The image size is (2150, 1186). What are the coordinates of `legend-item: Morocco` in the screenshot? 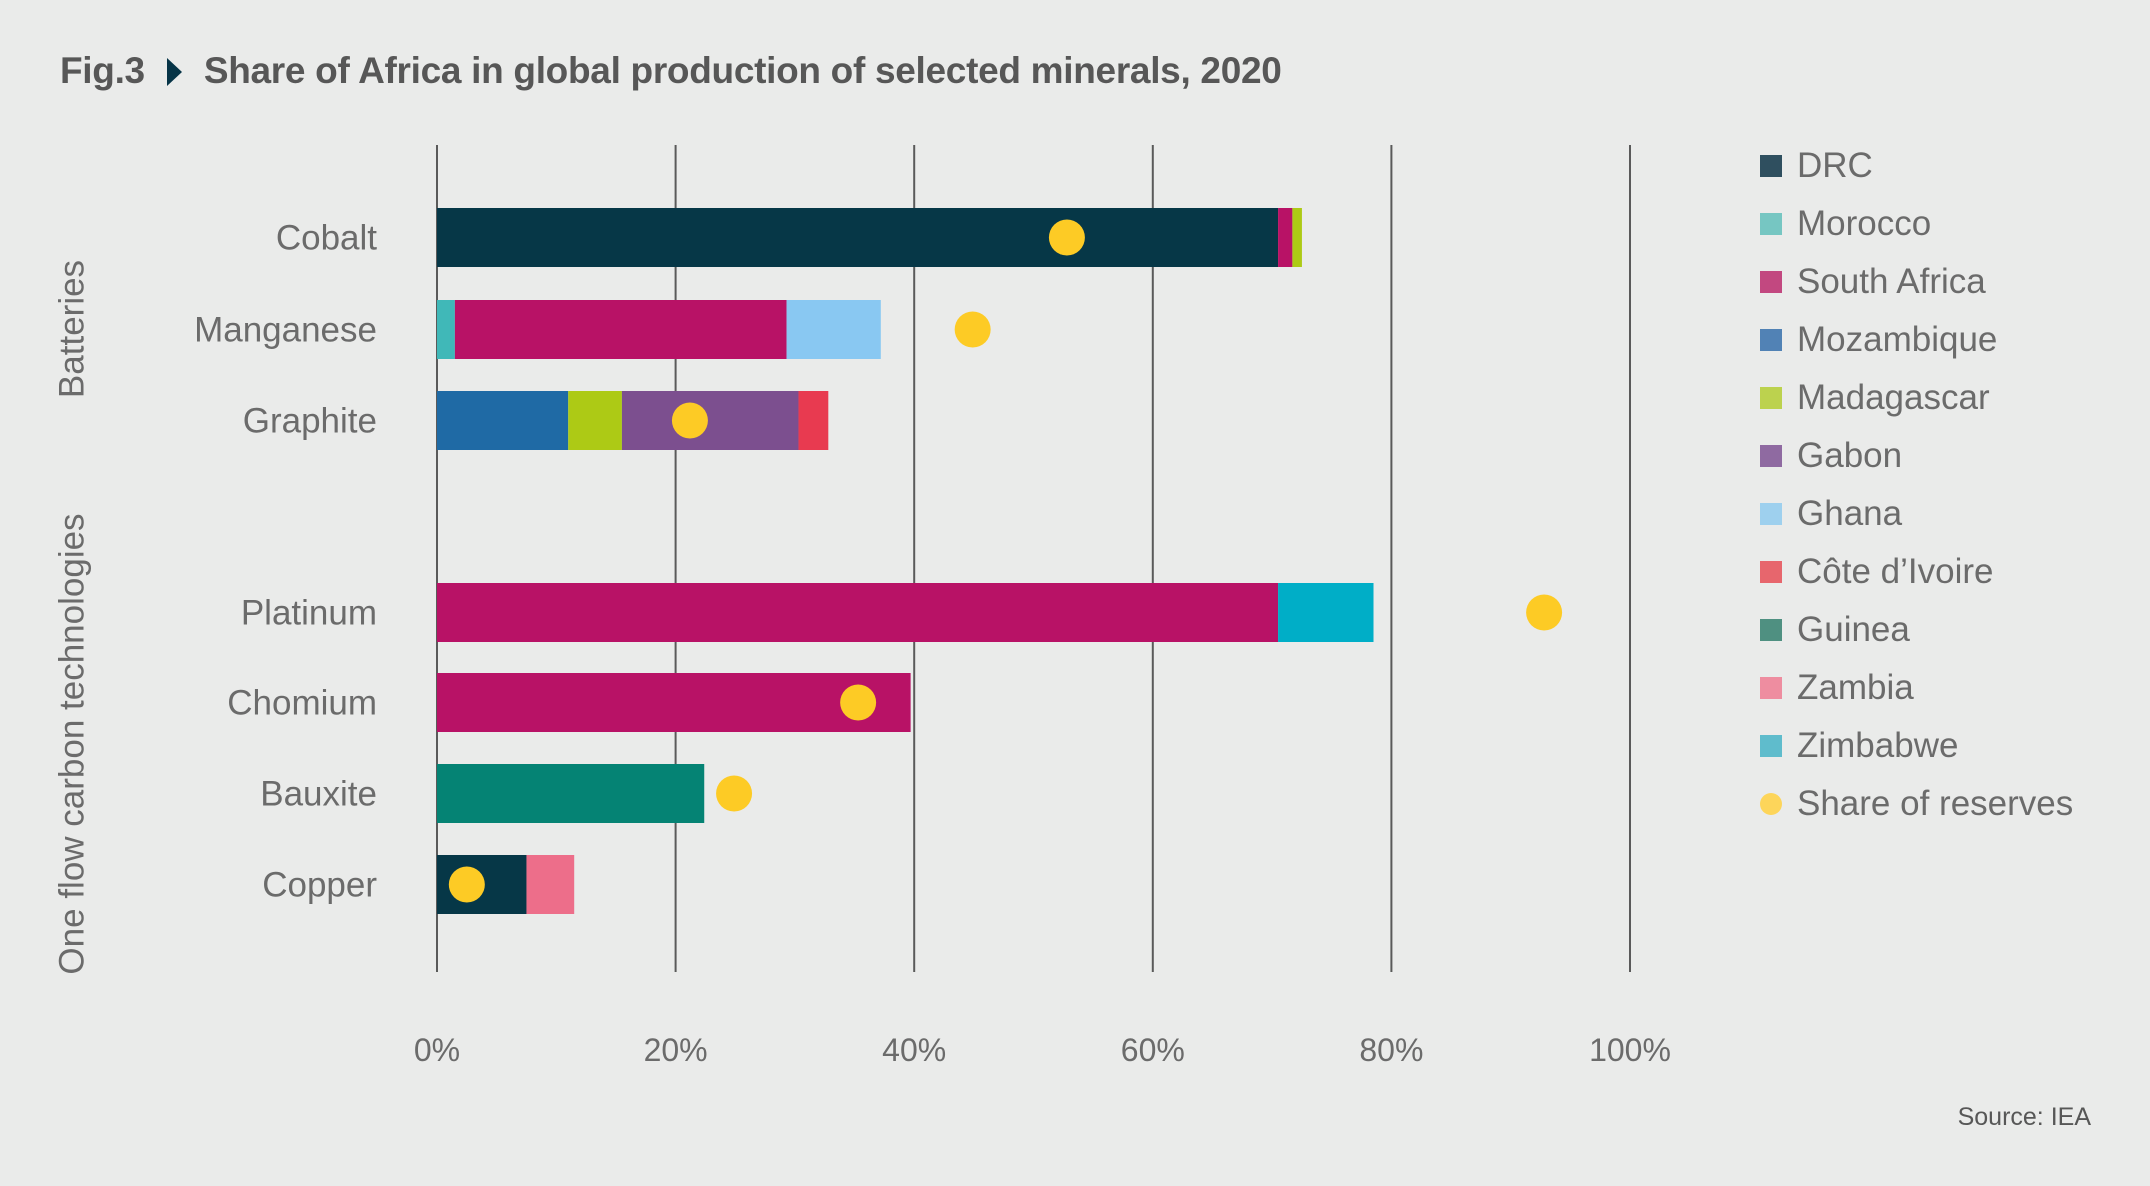 It's located at (1916, 224).